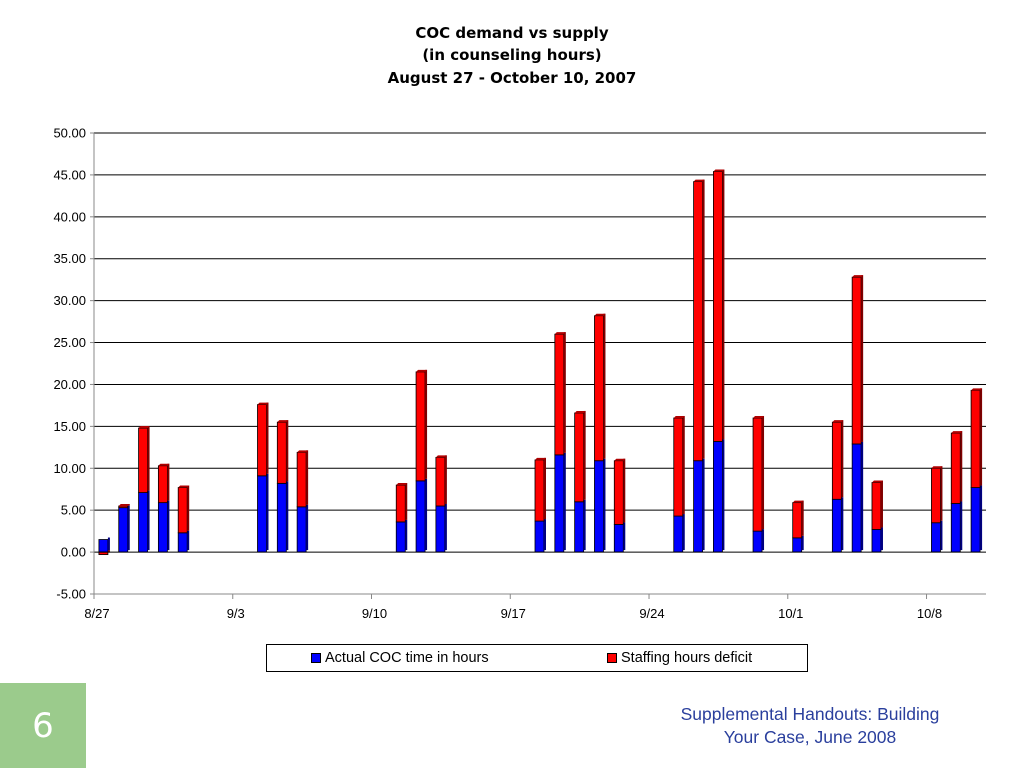 The height and width of the screenshot is (768, 1024). What do you see at coordinates (71, 594) in the screenshot?
I see `y-tick-label: -5.00` at bounding box center [71, 594].